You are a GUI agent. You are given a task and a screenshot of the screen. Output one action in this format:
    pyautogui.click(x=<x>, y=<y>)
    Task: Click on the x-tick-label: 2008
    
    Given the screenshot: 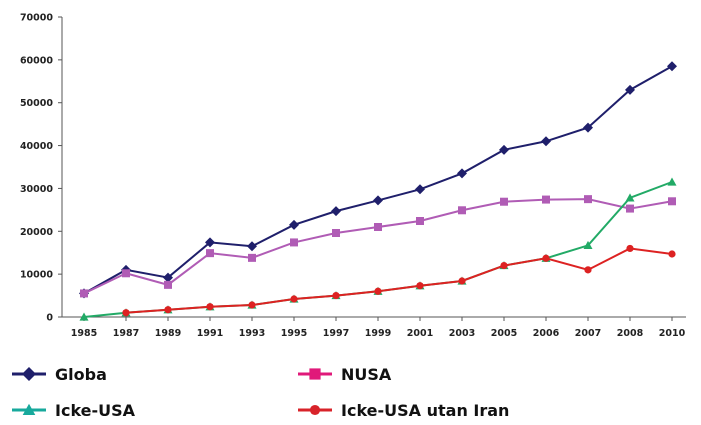 What is the action you would take?
    pyautogui.click(x=630, y=333)
    